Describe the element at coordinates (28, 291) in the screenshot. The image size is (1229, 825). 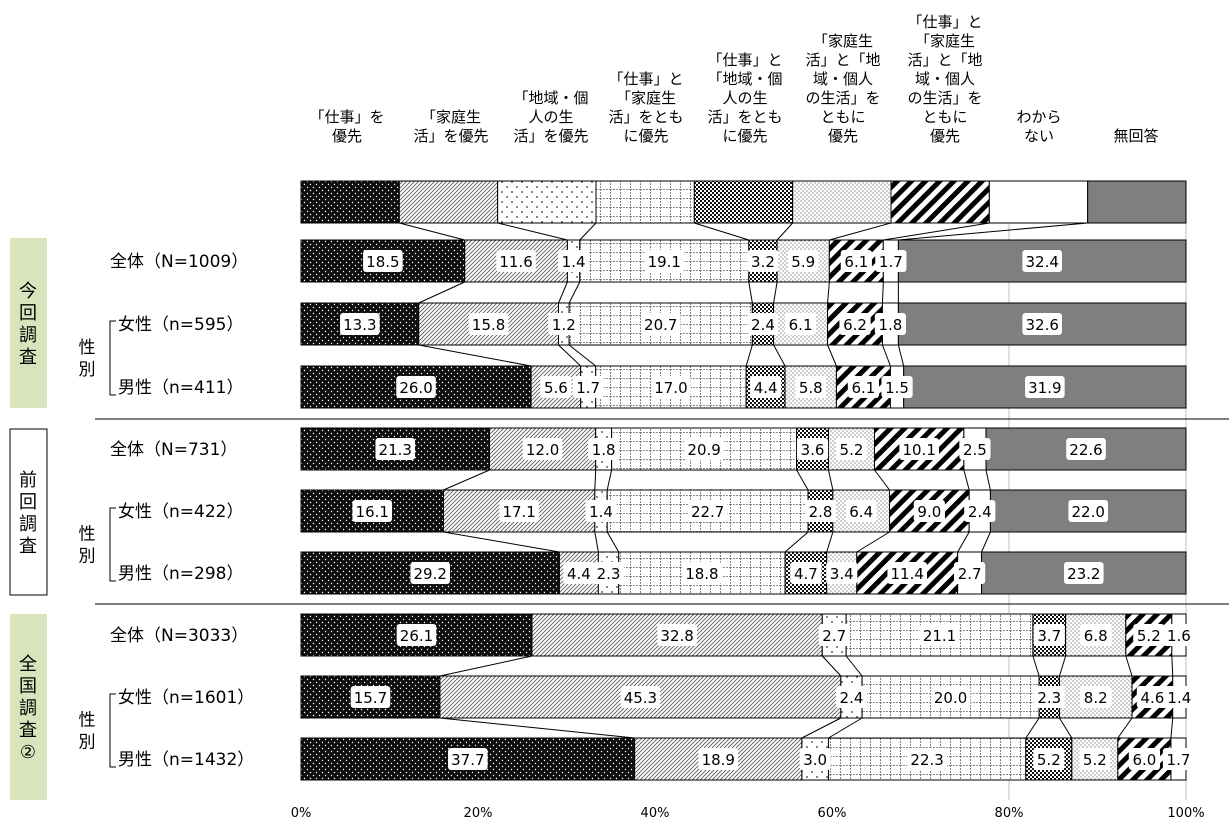
I see `group-label-line: 今` at that location.